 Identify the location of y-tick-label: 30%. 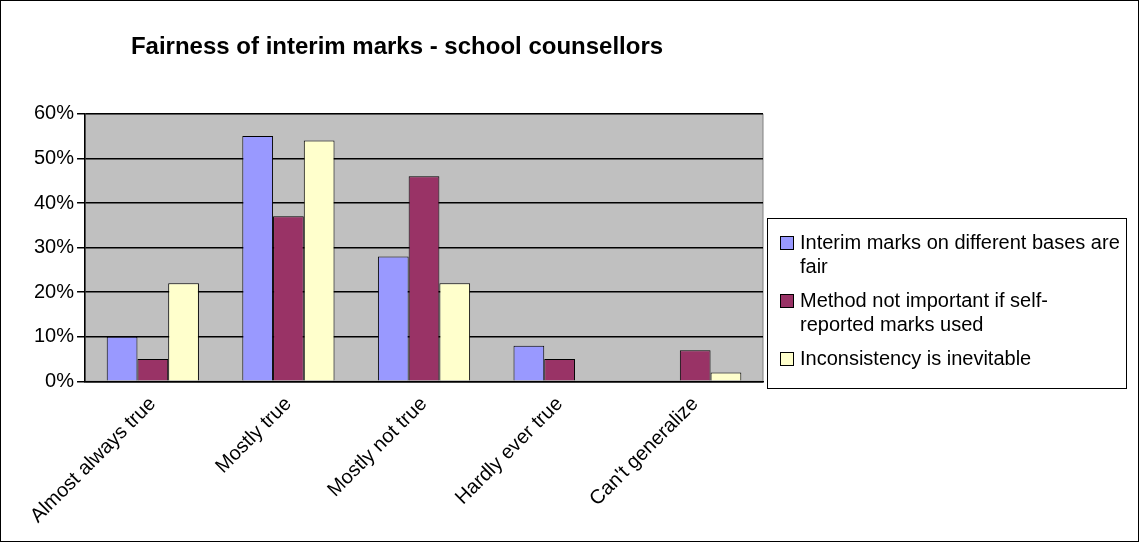
(54, 246).